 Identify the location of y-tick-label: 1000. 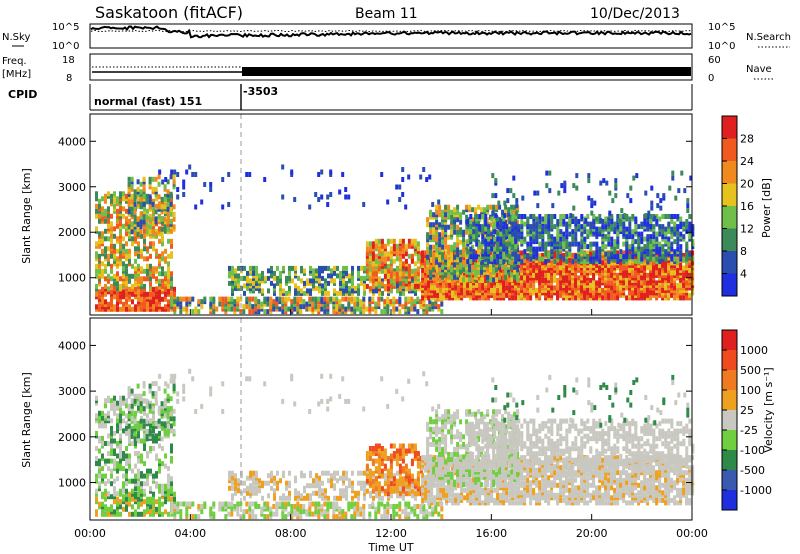
(72, 278).